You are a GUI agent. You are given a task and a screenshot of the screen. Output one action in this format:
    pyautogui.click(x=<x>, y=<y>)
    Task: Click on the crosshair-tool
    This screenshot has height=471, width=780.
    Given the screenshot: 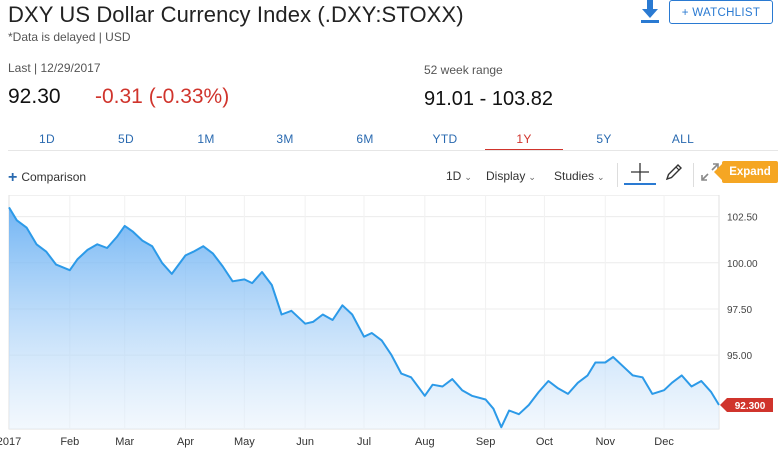 What is the action you would take?
    pyautogui.click(x=640, y=173)
    